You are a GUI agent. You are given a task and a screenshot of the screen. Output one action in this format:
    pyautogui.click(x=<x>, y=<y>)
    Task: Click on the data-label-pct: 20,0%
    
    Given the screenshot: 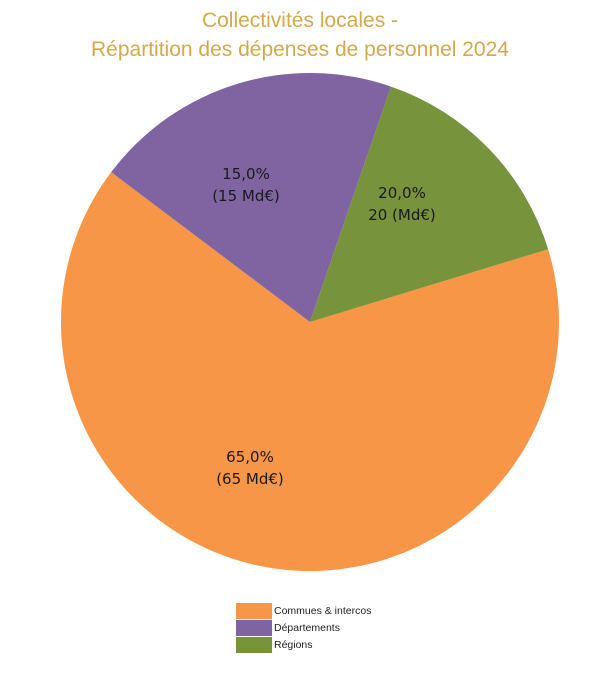 What is the action you would take?
    pyautogui.click(x=402, y=193)
    